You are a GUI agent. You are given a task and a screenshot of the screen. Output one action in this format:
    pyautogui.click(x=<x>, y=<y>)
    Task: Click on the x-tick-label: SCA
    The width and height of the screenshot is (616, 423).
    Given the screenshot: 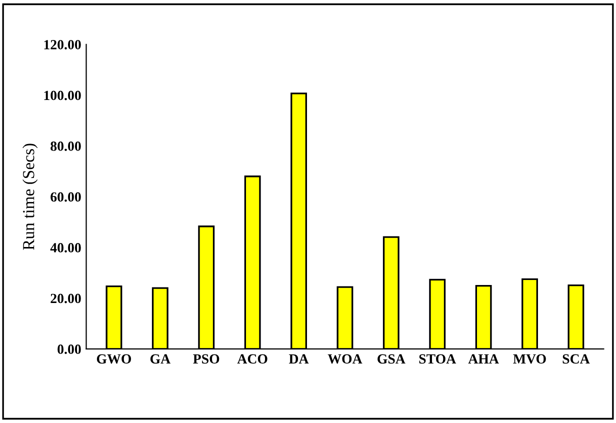 What is the action you would take?
    pyautogui.click(x=576, y=359)
    